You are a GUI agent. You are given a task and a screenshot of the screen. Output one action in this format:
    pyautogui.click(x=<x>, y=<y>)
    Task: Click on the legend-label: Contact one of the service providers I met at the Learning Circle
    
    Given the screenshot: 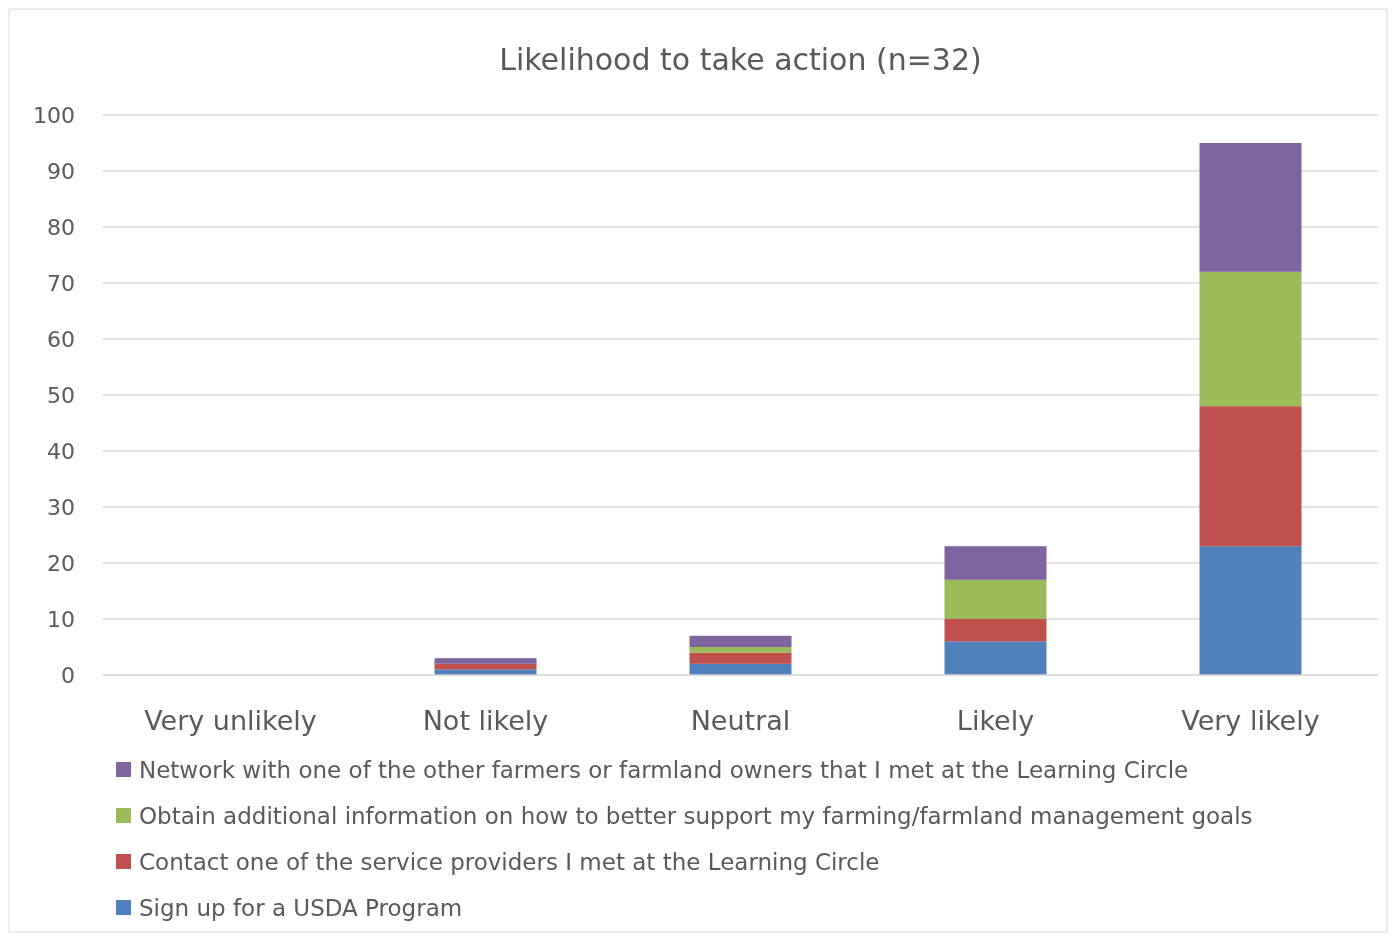 What is the action you would take?
    pyautogui.click(x=509, y=862)
    